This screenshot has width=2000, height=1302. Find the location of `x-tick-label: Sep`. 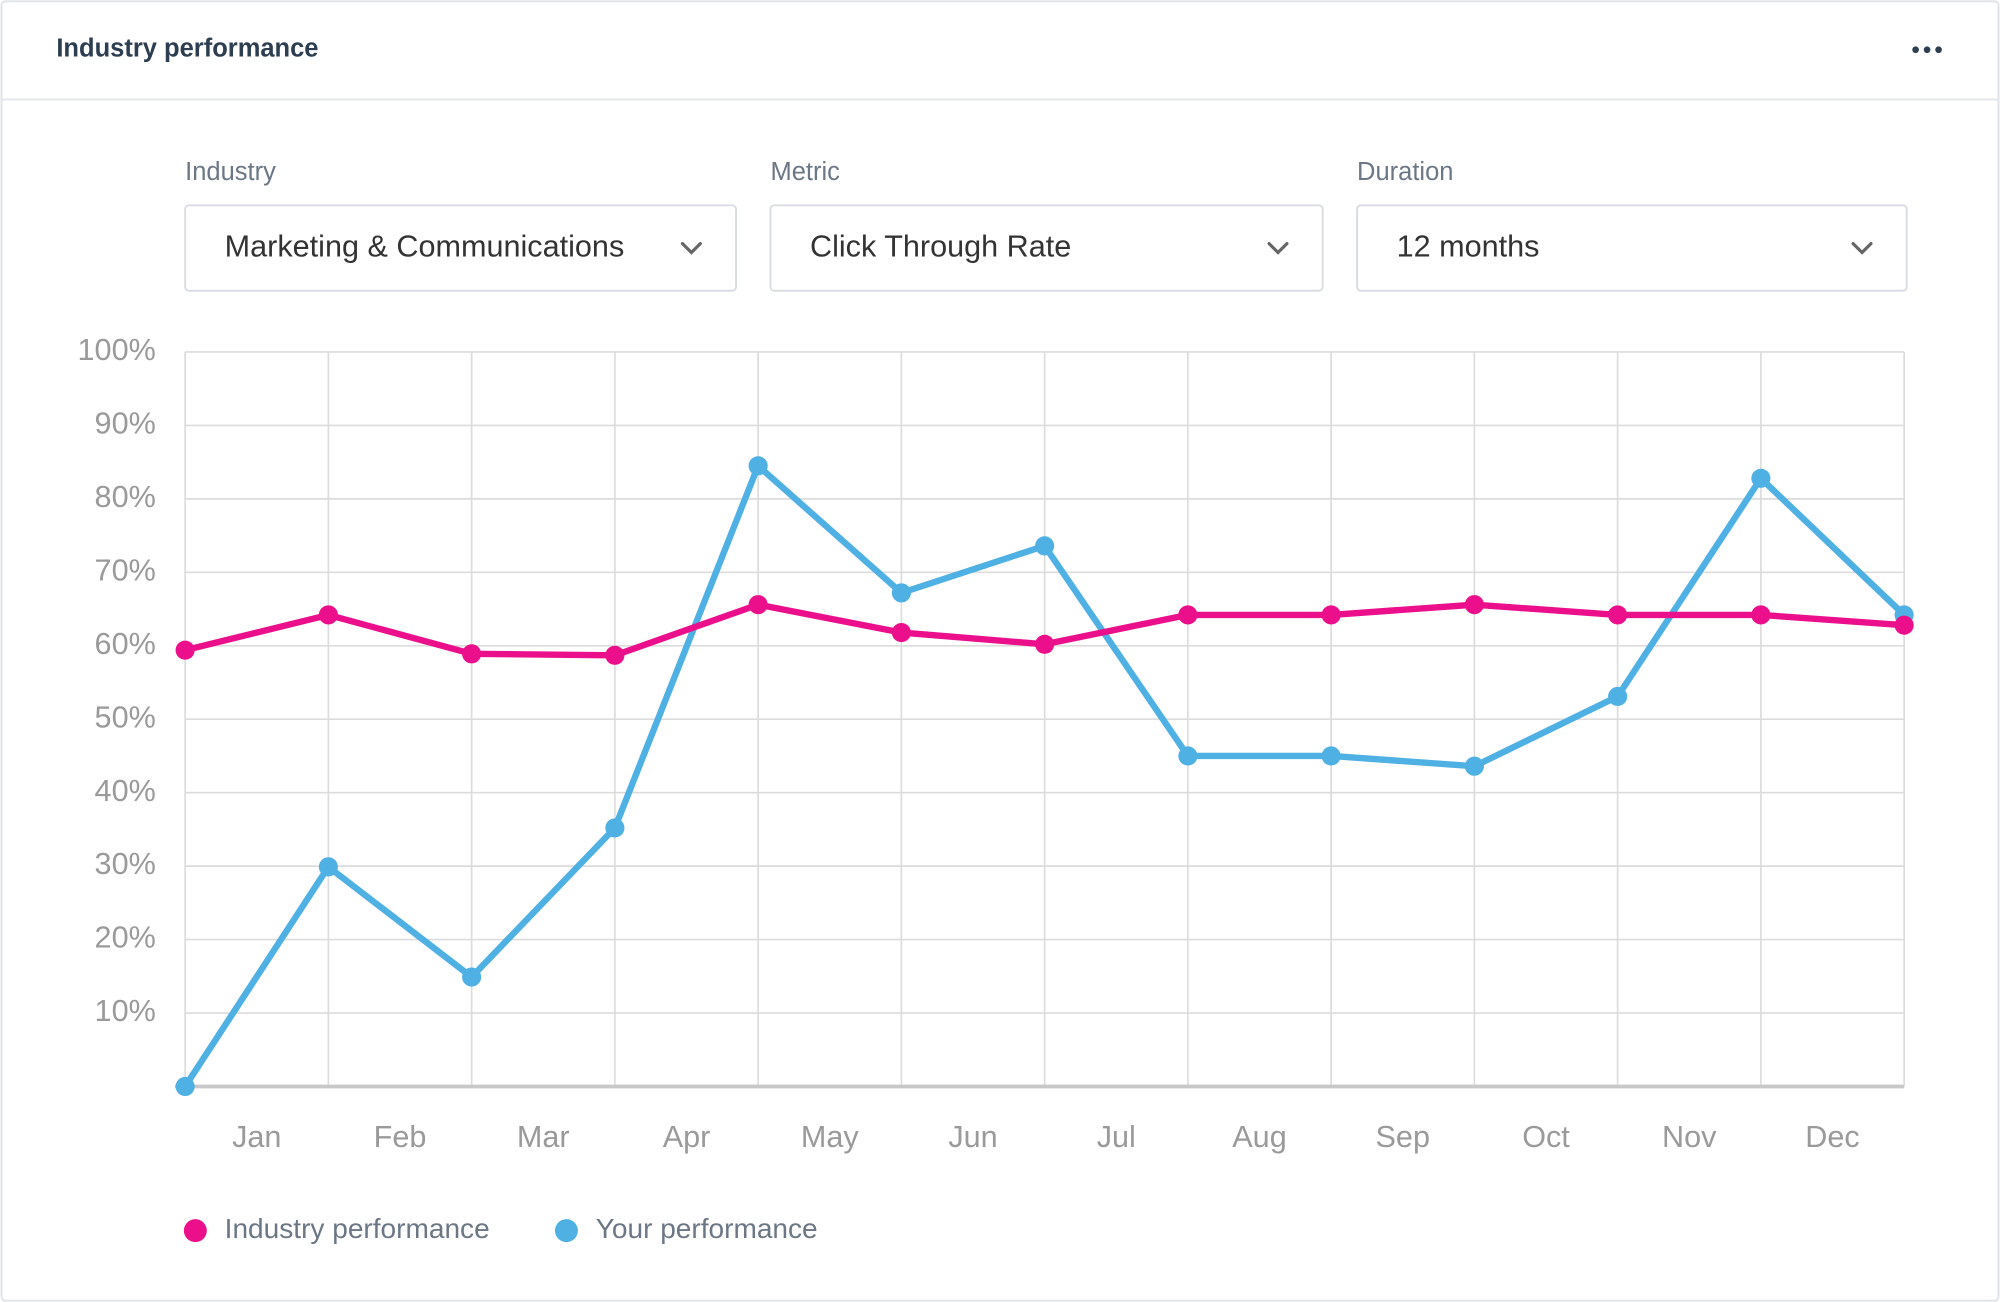

x-tick-label: Sep is located at coordinates (1403, 1137).